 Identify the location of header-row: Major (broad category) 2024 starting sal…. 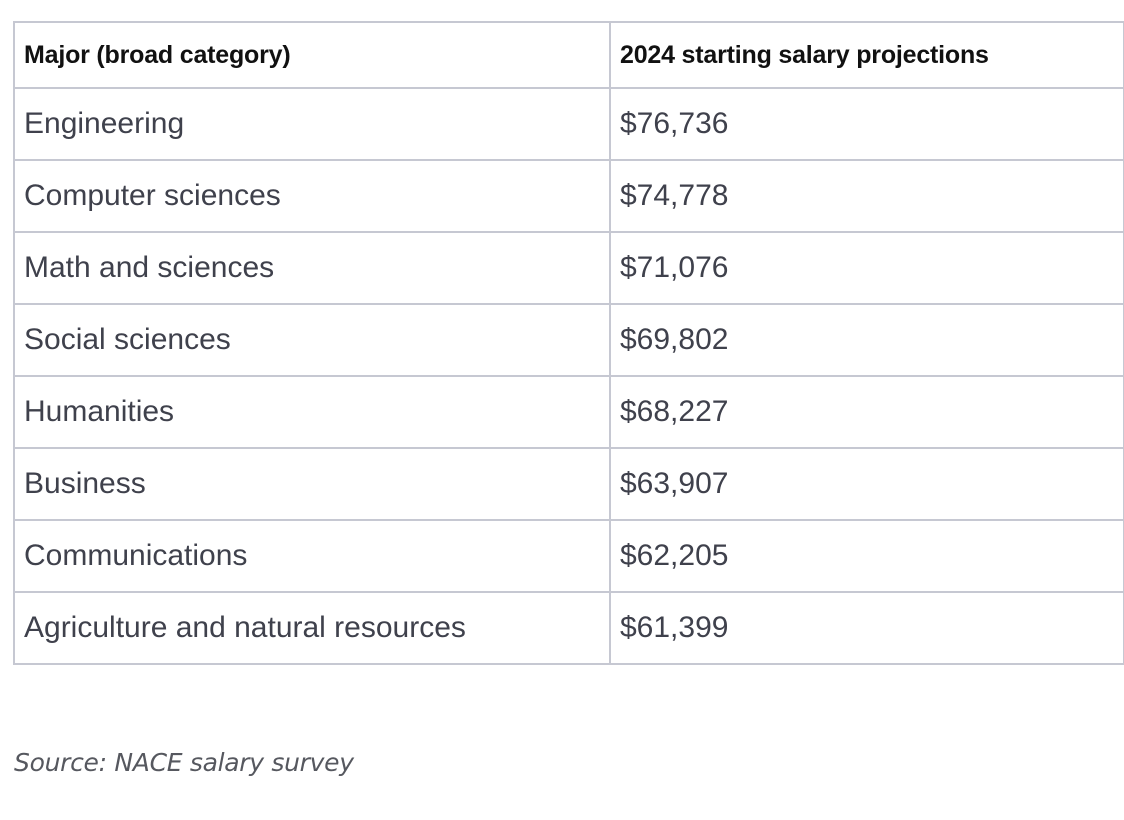
(568, 55).